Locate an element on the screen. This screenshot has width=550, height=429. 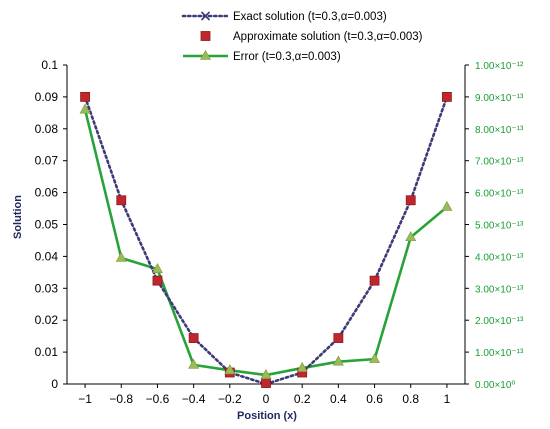
left-tick-label: 0 is located at coordinates (54, 384).